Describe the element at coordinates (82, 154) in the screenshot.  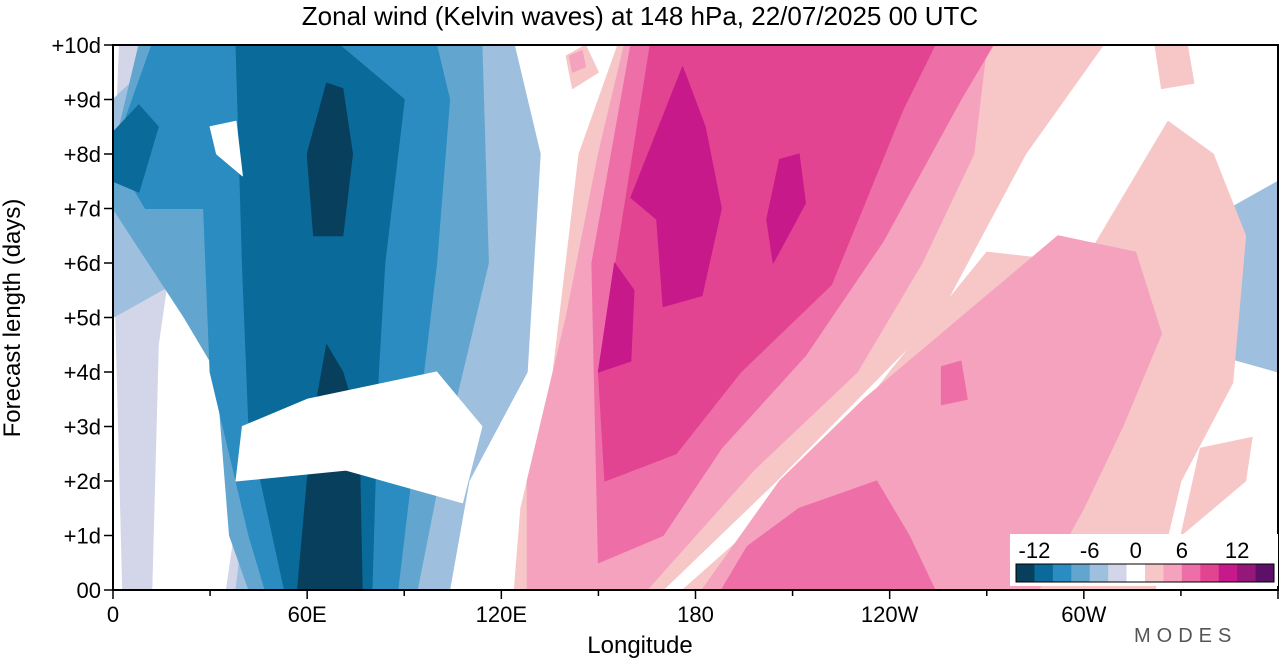
I see `y-tick-label: +8d` at that location.